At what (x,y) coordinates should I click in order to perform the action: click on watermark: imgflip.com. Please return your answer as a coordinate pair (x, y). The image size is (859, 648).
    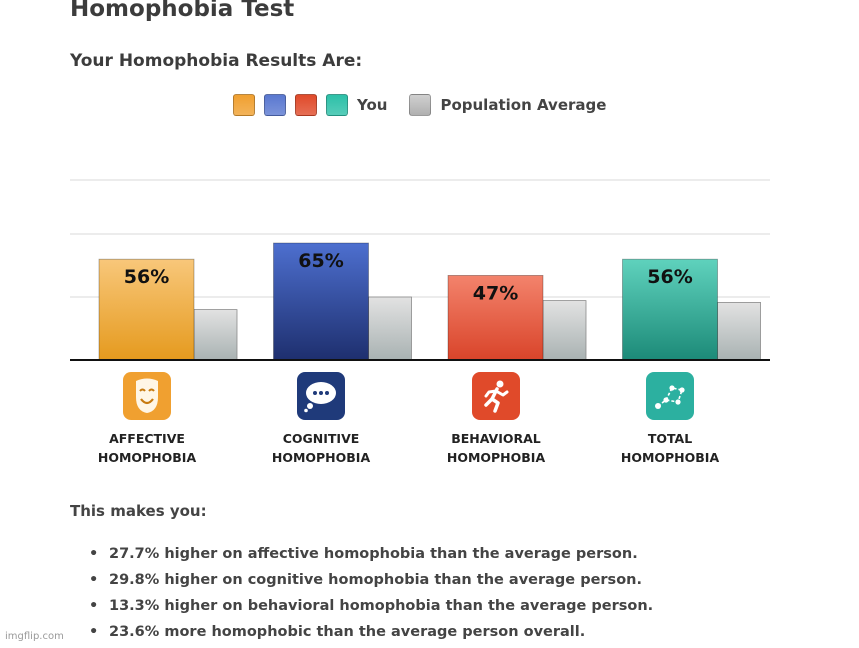
    Looking at the image, I should click on (34, 636).